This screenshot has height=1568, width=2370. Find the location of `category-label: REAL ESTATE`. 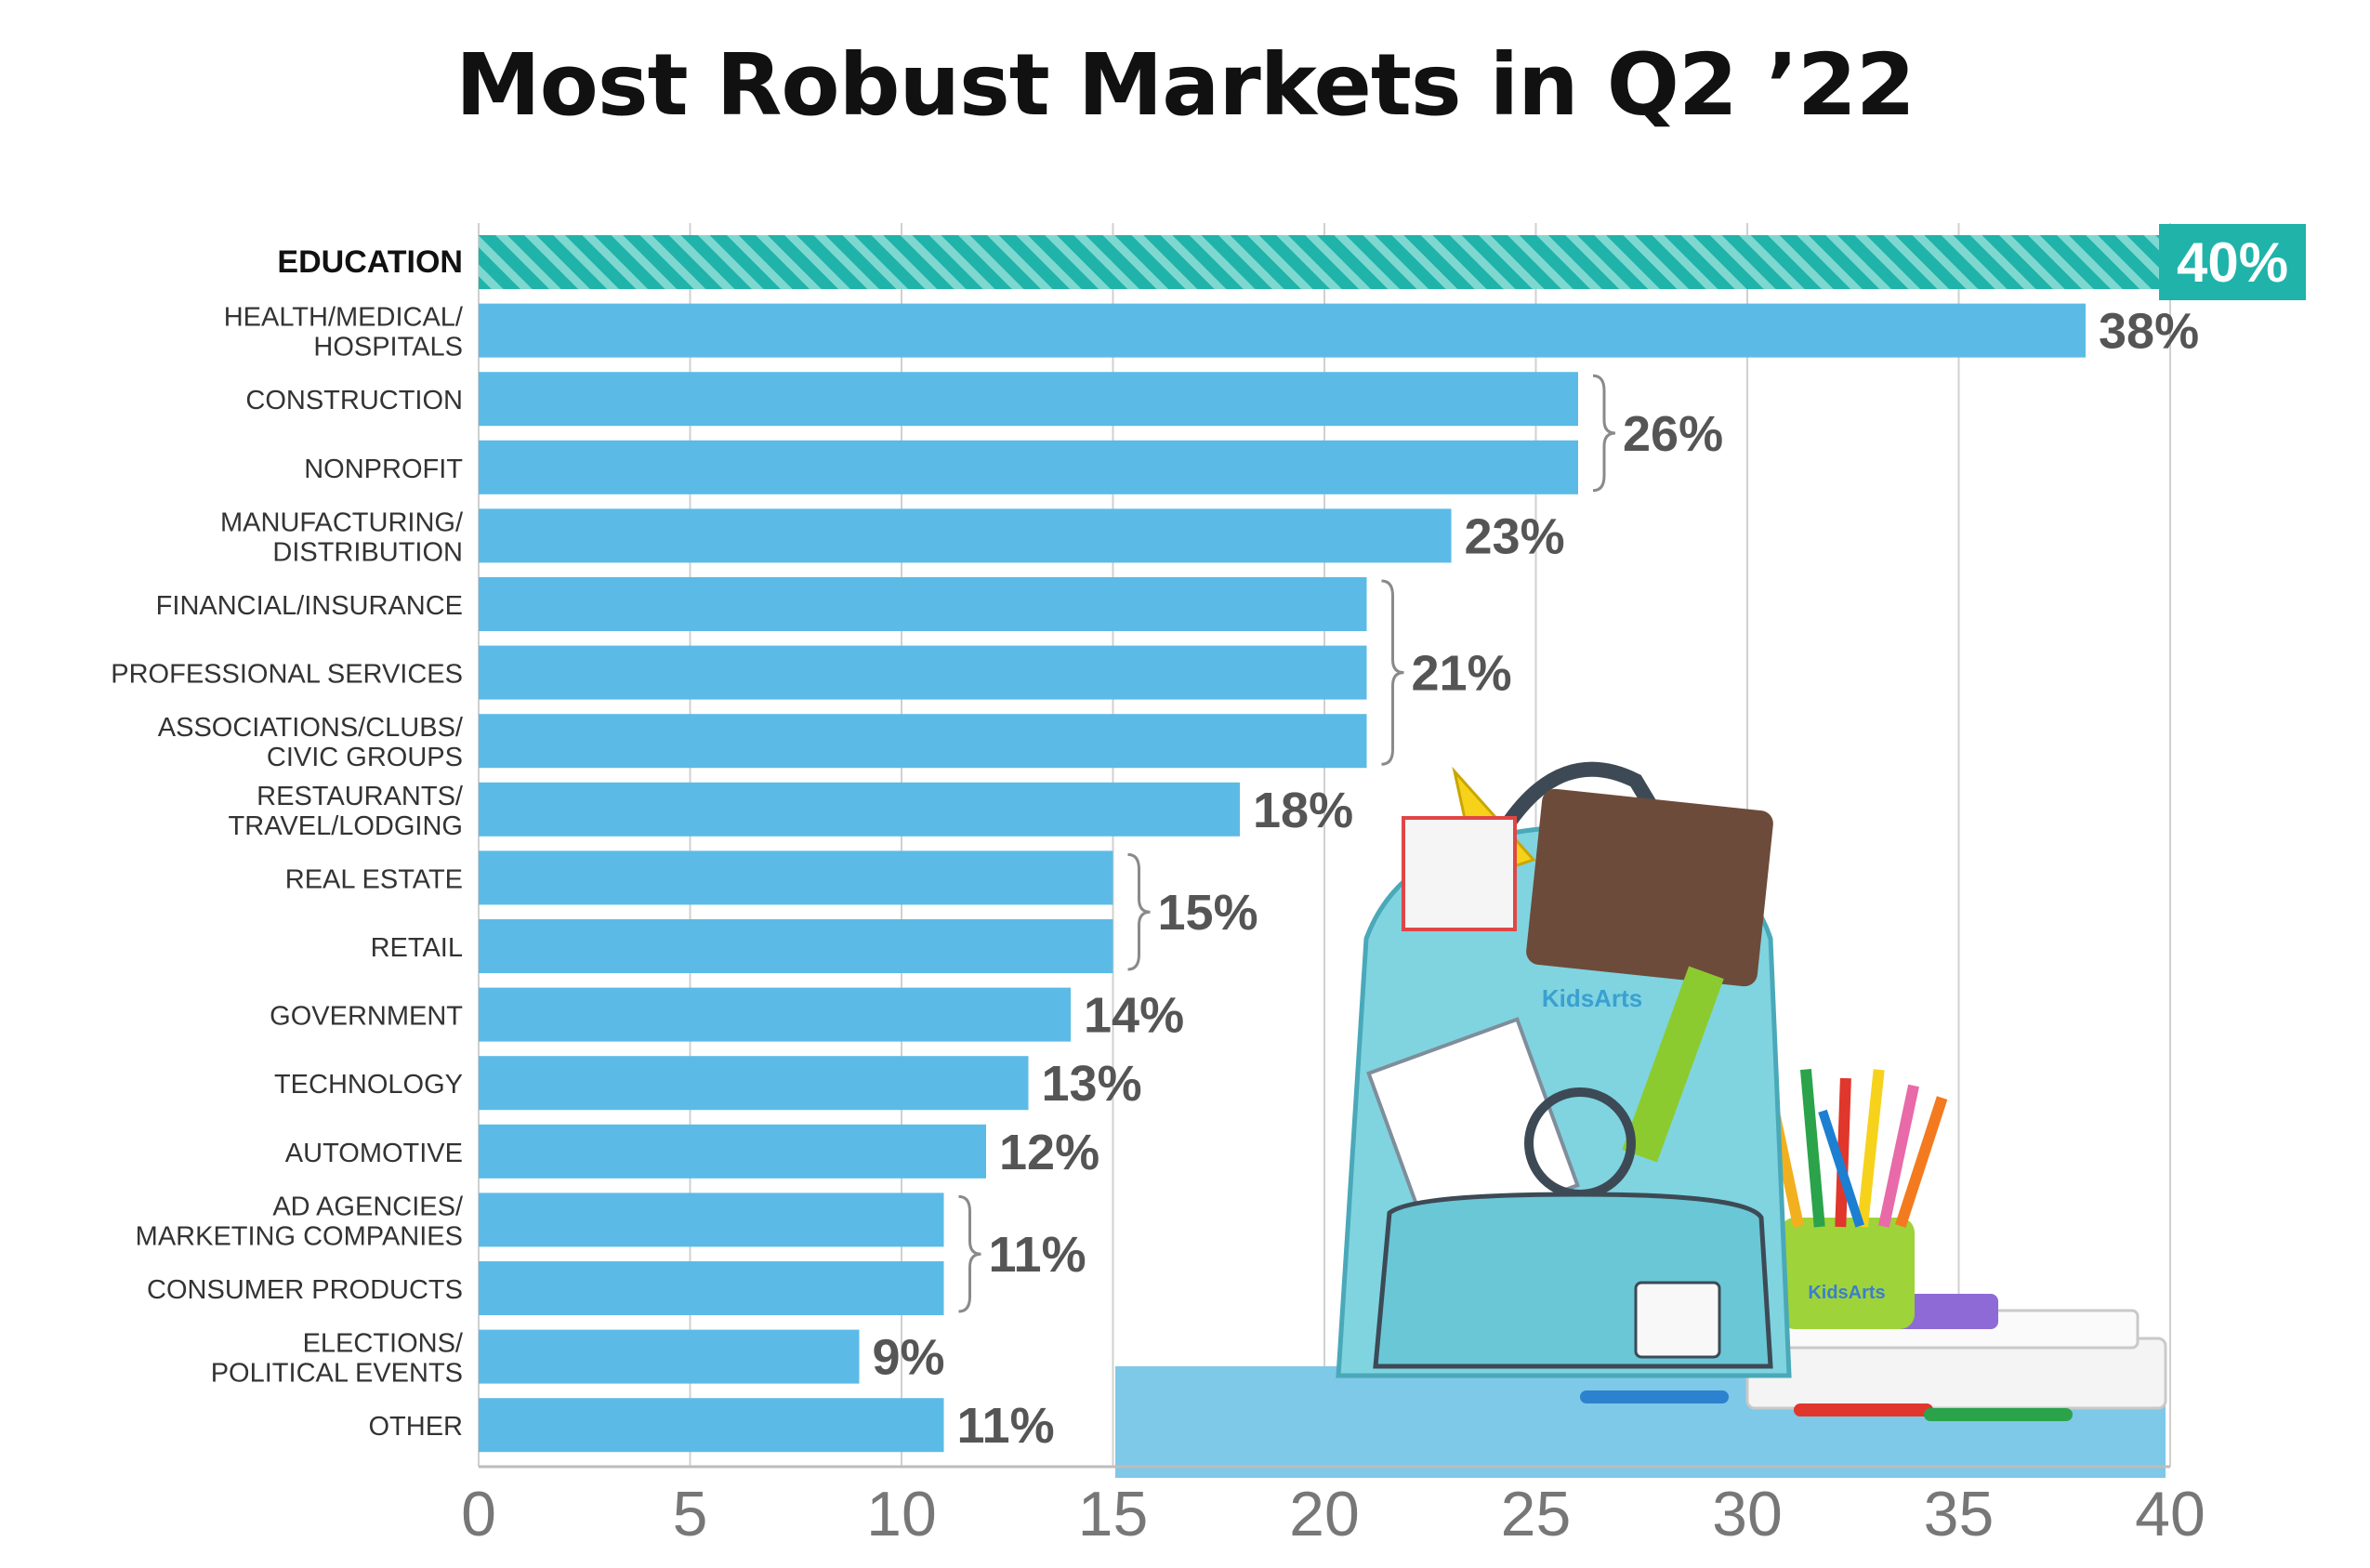

category-label: REAL ESTATE is located at coordinates (374, 879).